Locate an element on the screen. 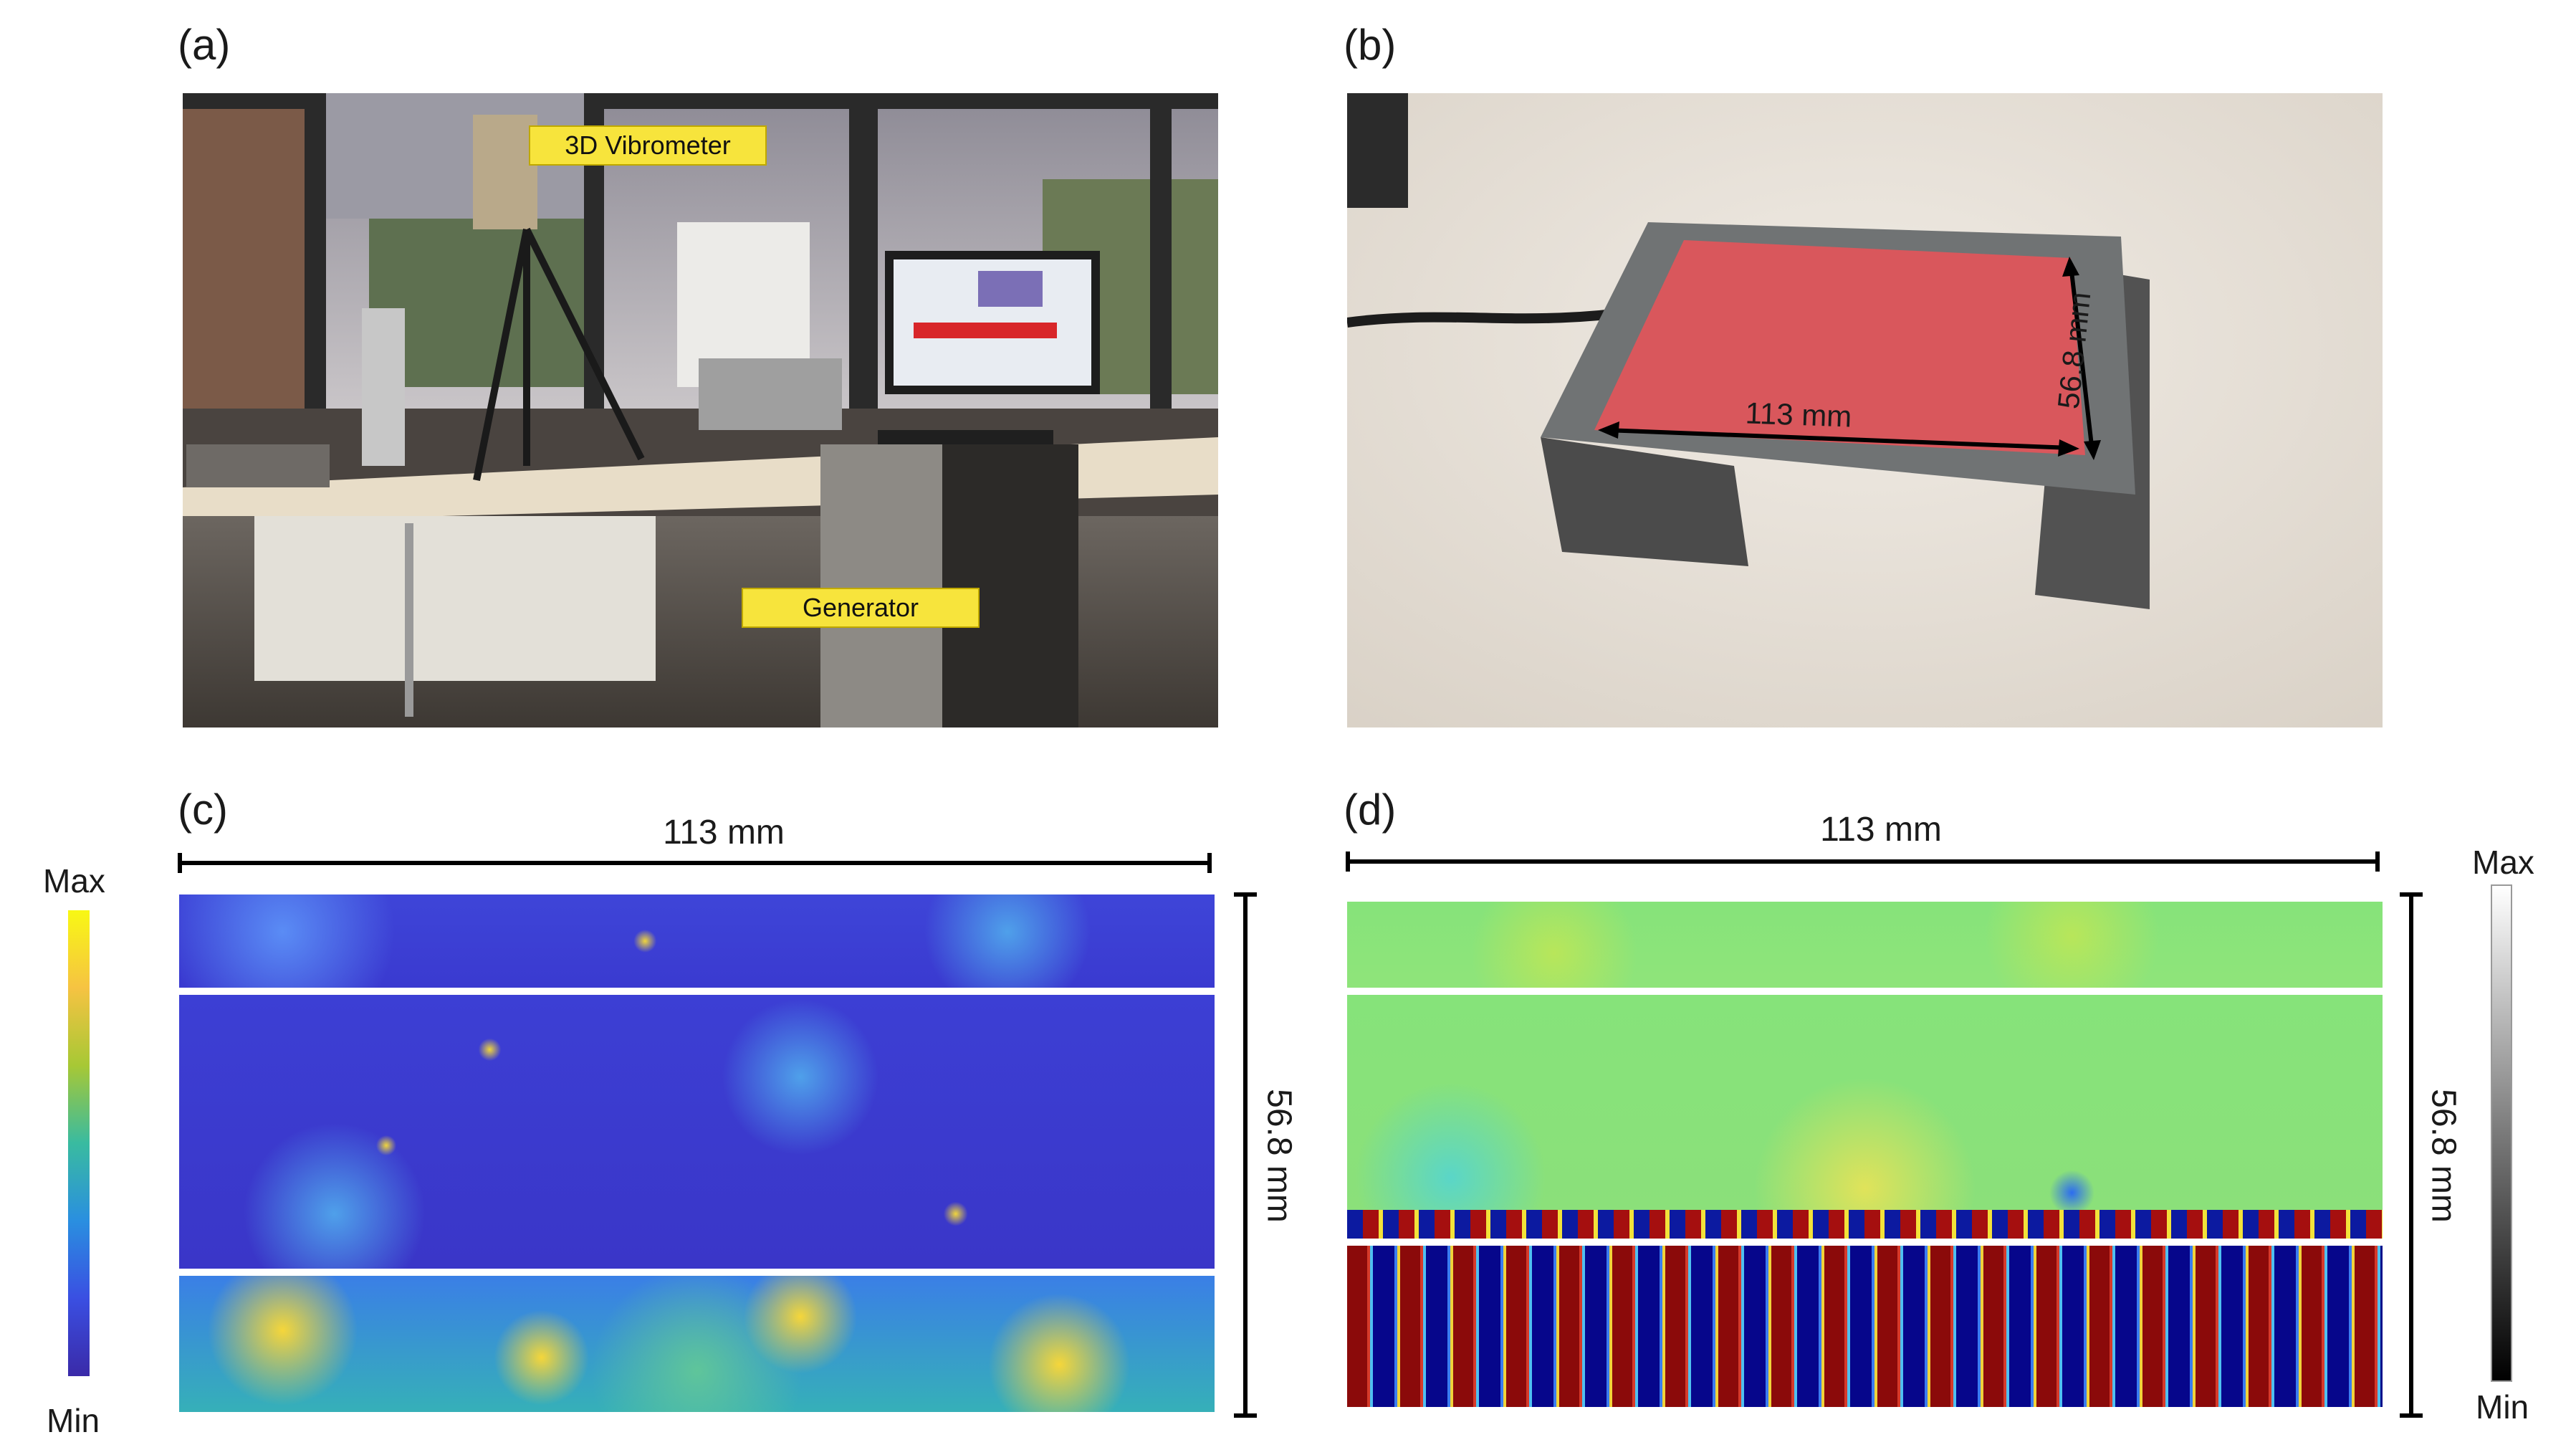 The width and height of the screenshot is (2576, 1455). c-width-arrow is located at coordinates (695, 863).